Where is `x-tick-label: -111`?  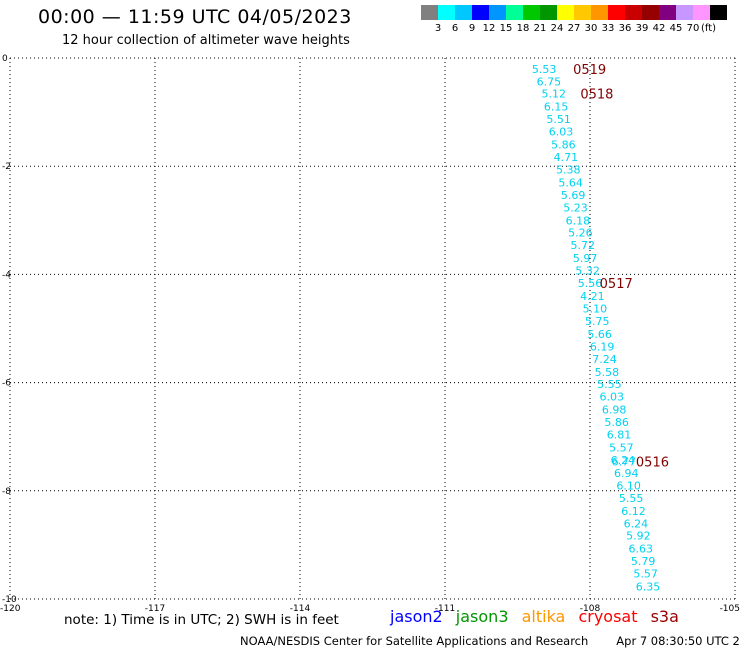
x-tick-label: -111 is located at coordinates (445, 609).